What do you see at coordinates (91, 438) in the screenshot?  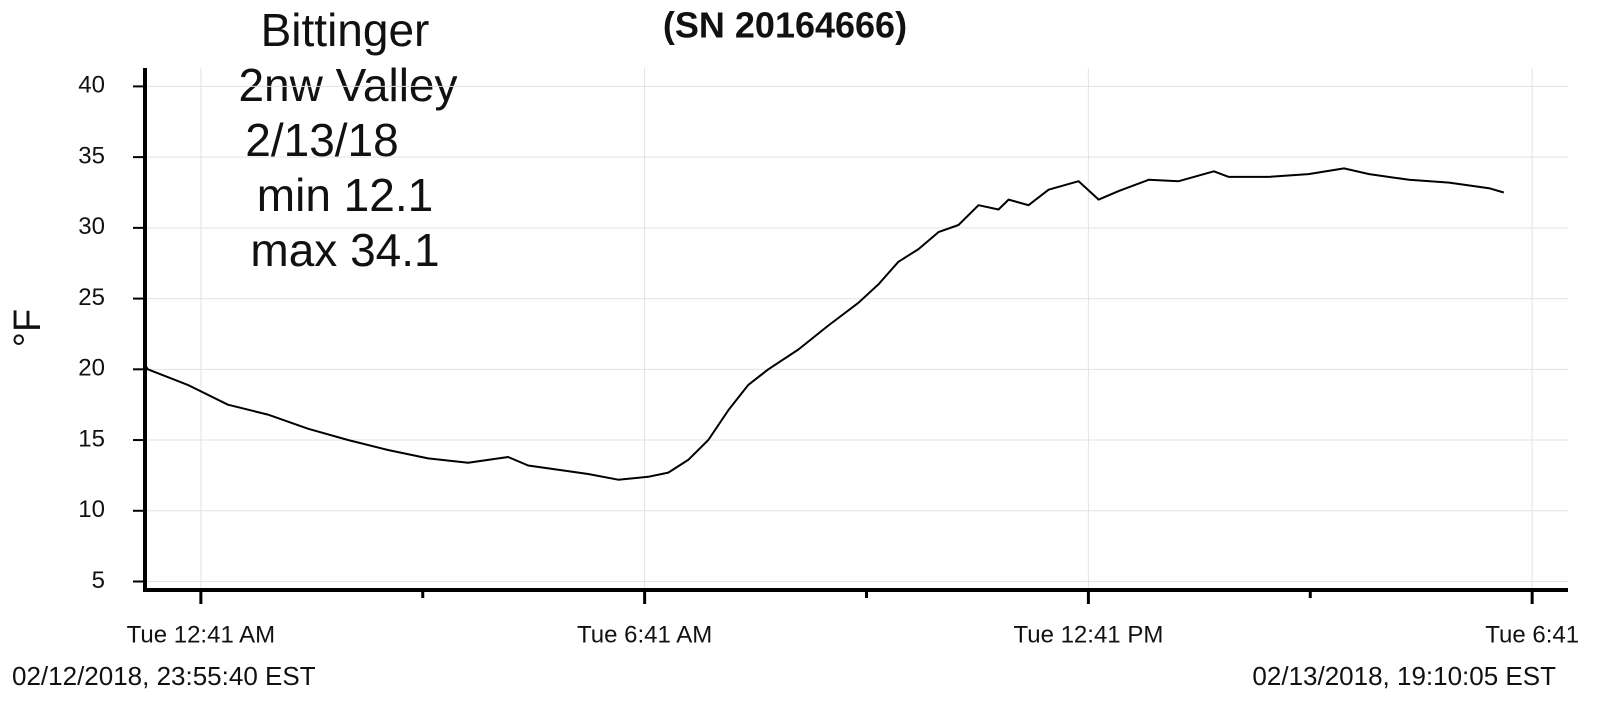 I see `y-tick-label: 15` at bounding box center [91, 438].